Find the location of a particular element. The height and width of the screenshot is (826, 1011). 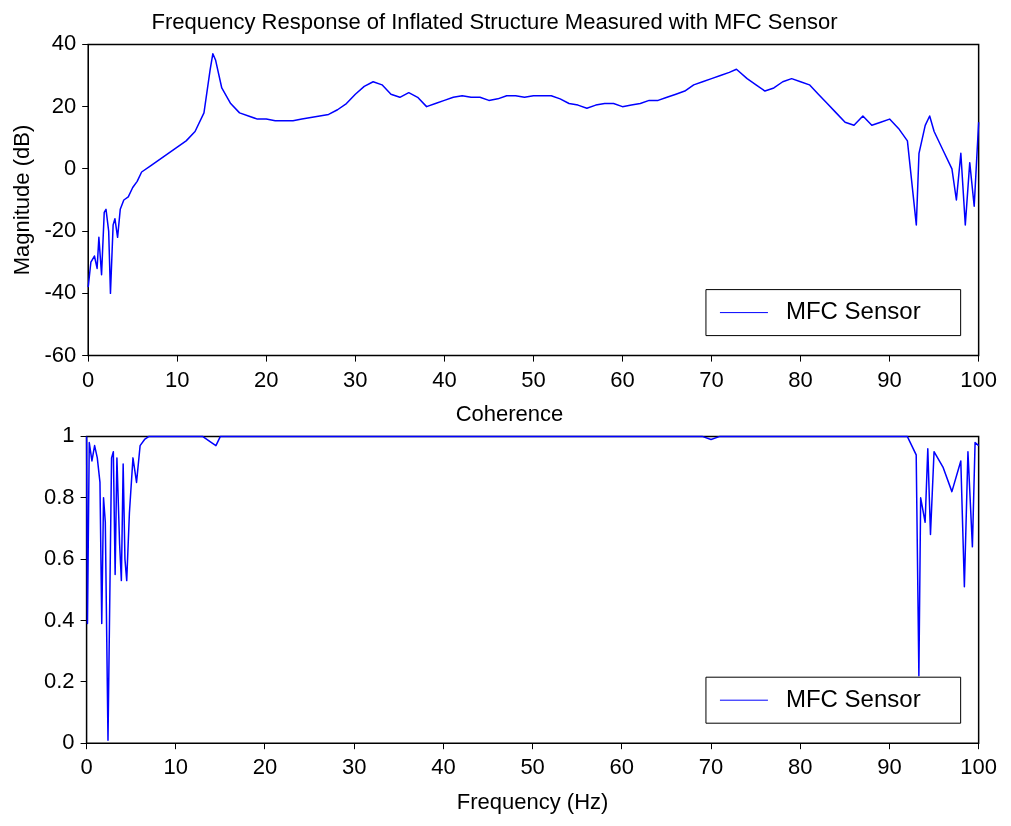

y-tick-label: 20 is located at coordinates (64, 105).